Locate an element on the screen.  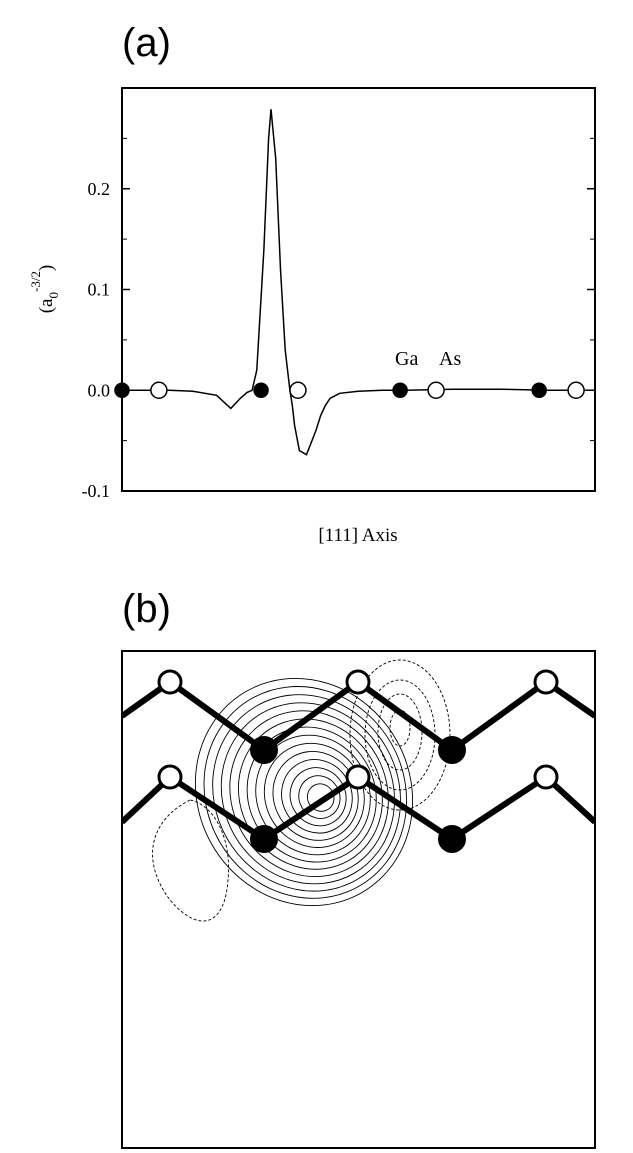
zigzag-bond-lower is located at coordinates (193, 785).